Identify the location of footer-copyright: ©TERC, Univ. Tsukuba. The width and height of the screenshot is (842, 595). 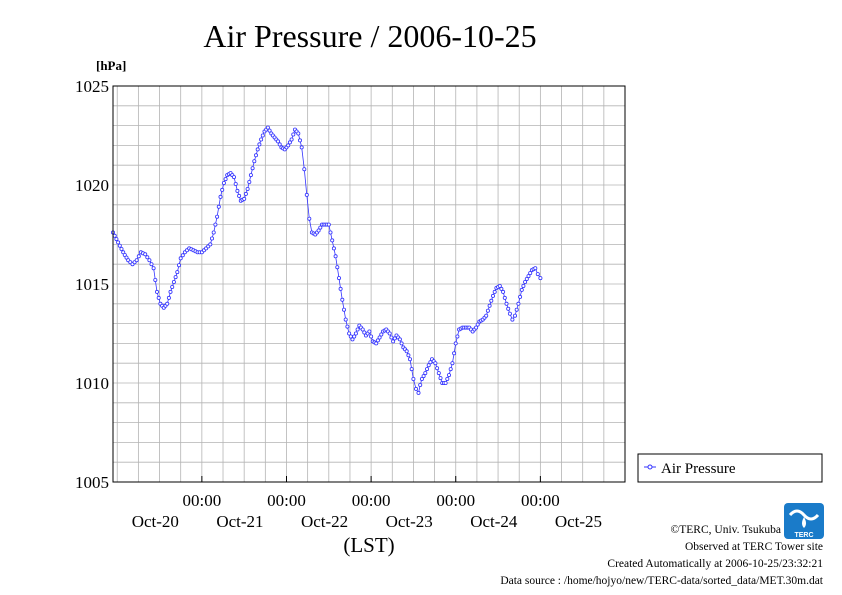
(726, 530).